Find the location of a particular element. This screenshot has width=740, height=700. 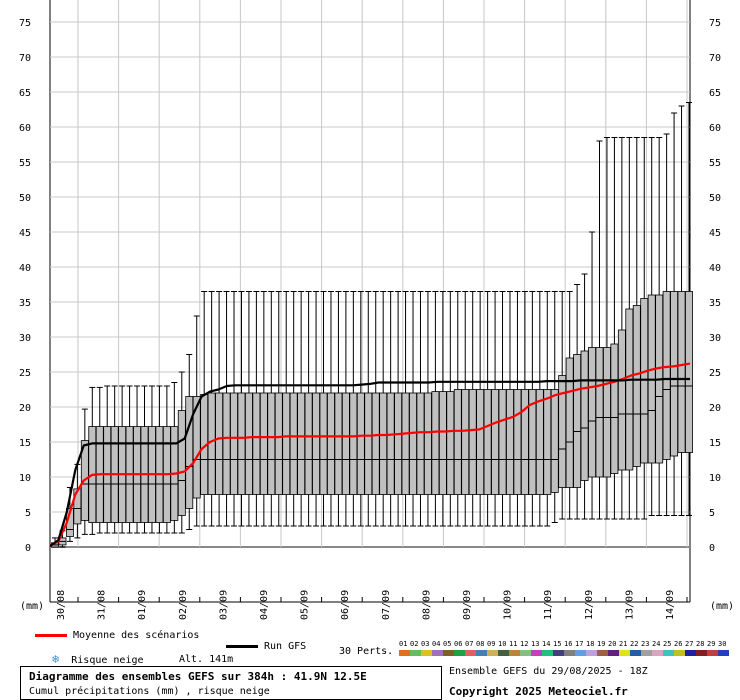

y-tick-label-right: 10 is located at coordinates (715, 478).